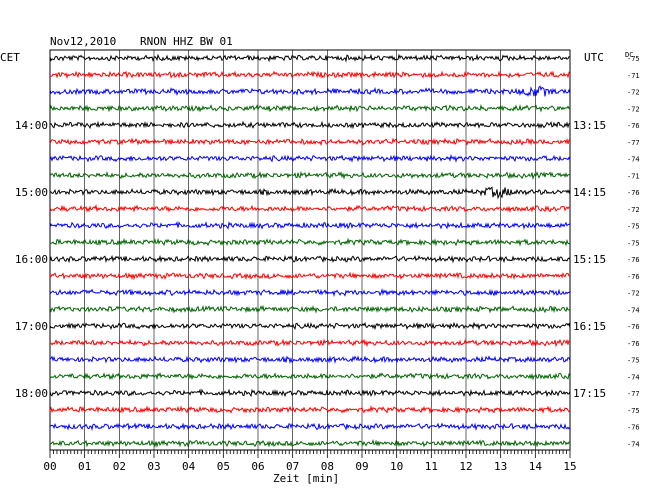 This screenshot has height=498, width=650. I want to click on station-label: RNON HHZ BW 01, so click(186, 41).